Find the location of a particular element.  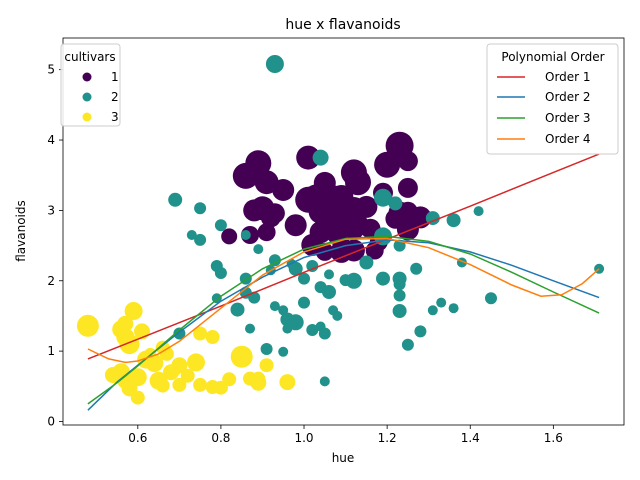

chart-title: hue x flavanoids is located at coordinates (342, 25).